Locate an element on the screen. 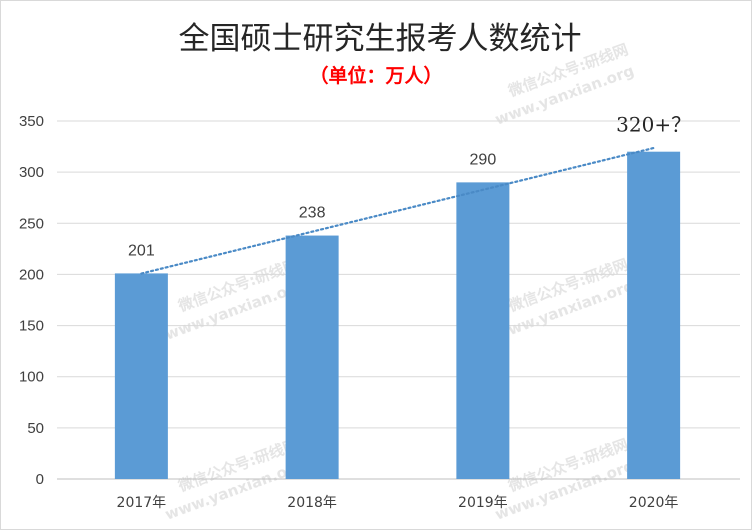 Image resolution: width=752 pixels, height=530 pixels. x-tick-label: 2020年 is located at coordinates (654, 503).